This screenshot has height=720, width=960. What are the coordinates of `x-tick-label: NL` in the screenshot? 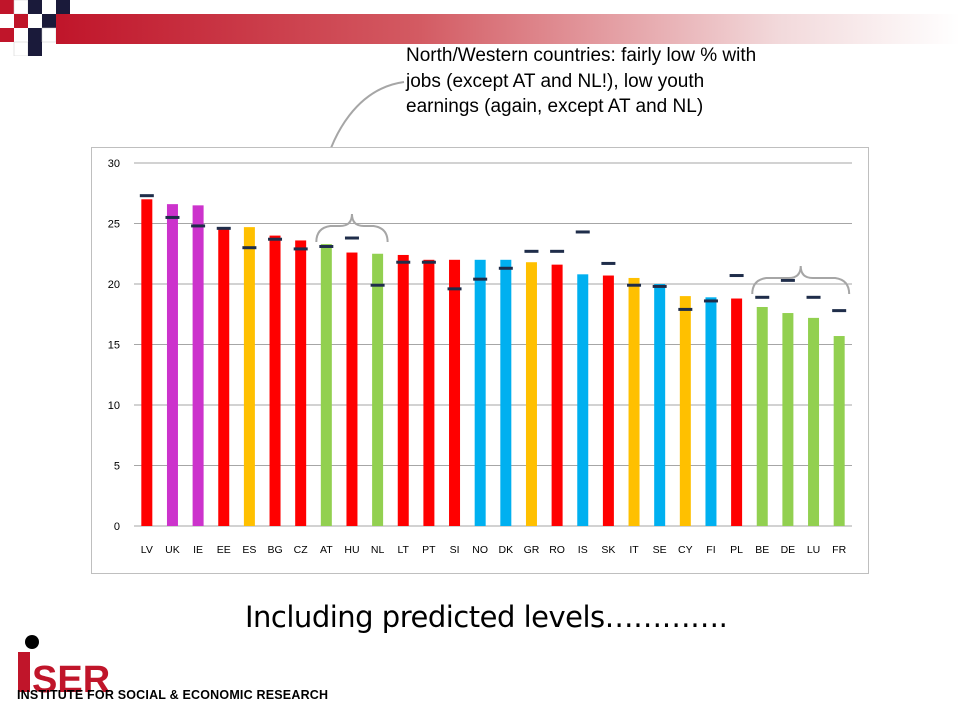 It's located at (378, 550).